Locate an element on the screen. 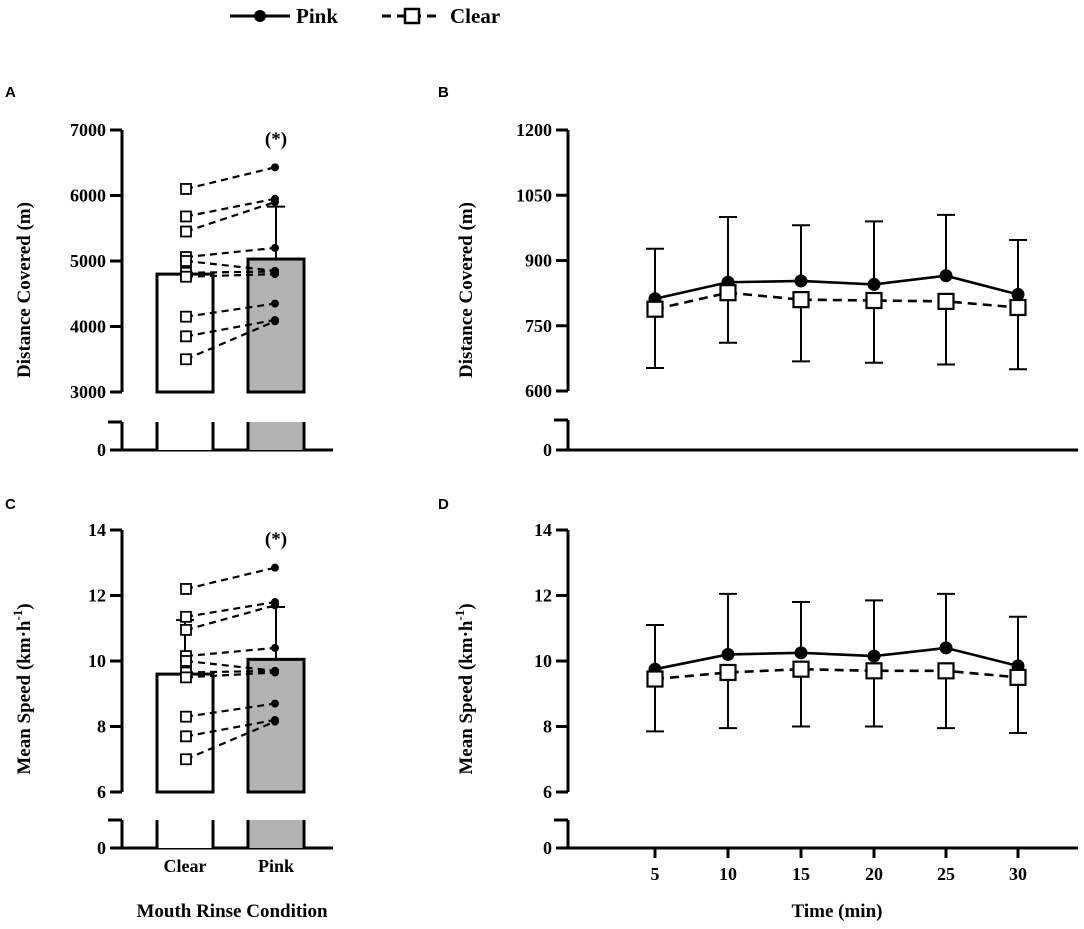 This screenshot has height=929, width=1084. panel-b-series-line-pink is located at coordinates (836, 287).